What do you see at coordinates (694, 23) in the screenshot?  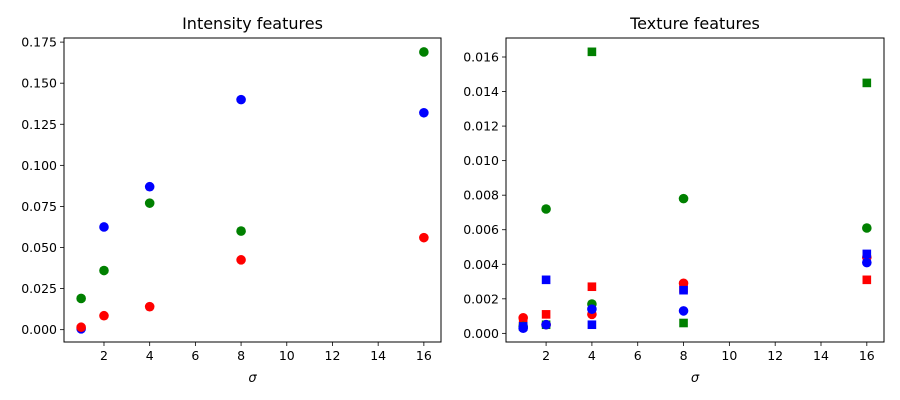 I see `chart-title: Texture features` at bounding box center [694, 23].